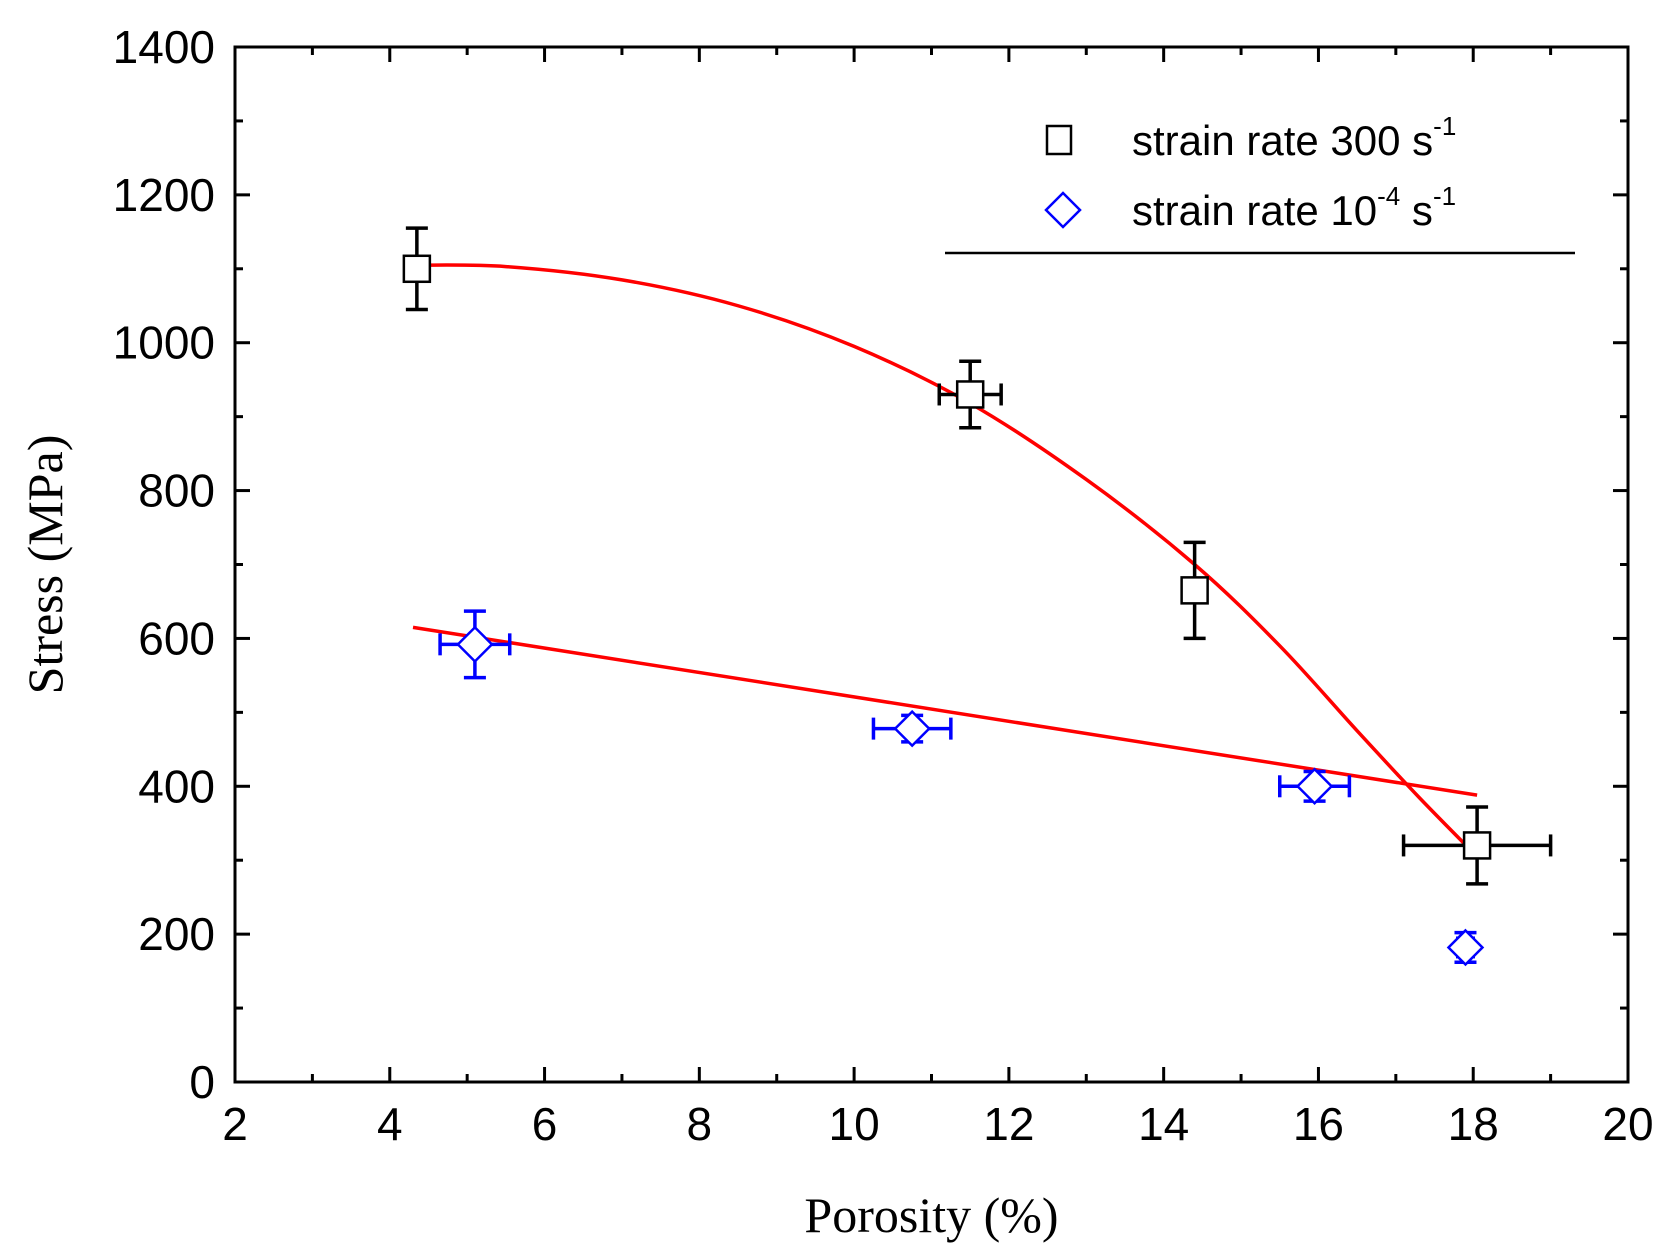 This screenshot has width=1673, height=1257. I want to click on legend: strain rate 300 s-1 strain rate 10-4 s-1, so click(1260, 183).